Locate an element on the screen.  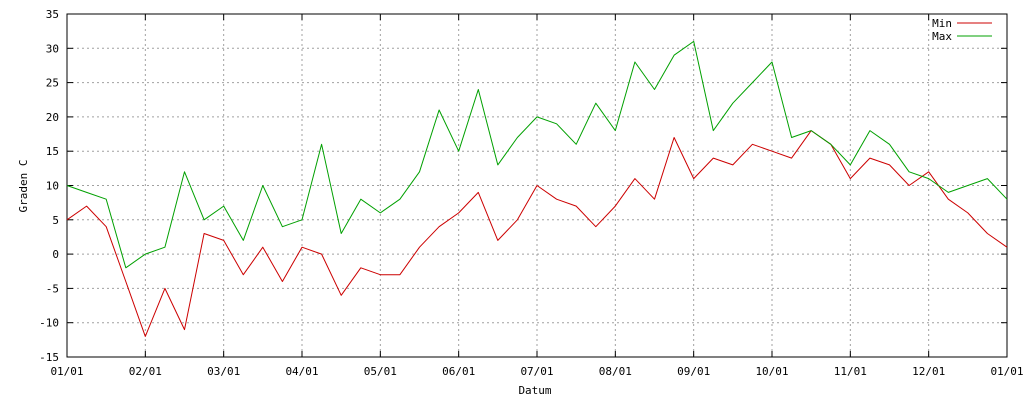
legend: Min Max is located at coordinates (962, 30).